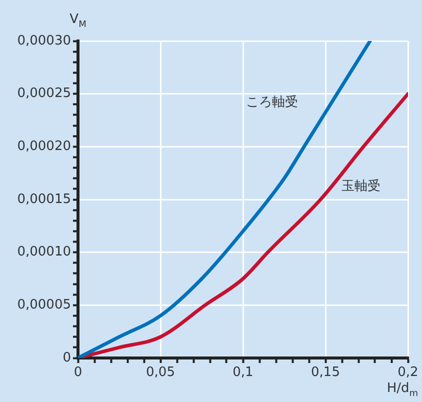  Describe the element at coordinates (325, 372) in the screenshot. I see `x-tick-label: 0,15` at that location.